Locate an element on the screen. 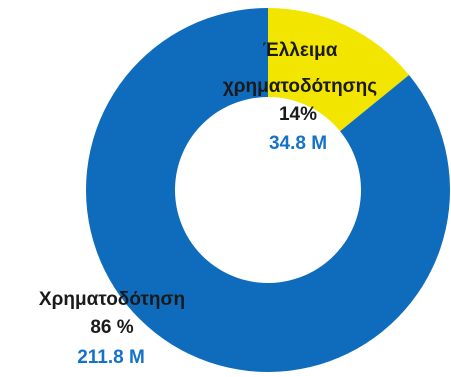 This screenshot has width=451, height=377. funding-gap-name-line-1: Έλλειμα is located at coordinates (300, 50).